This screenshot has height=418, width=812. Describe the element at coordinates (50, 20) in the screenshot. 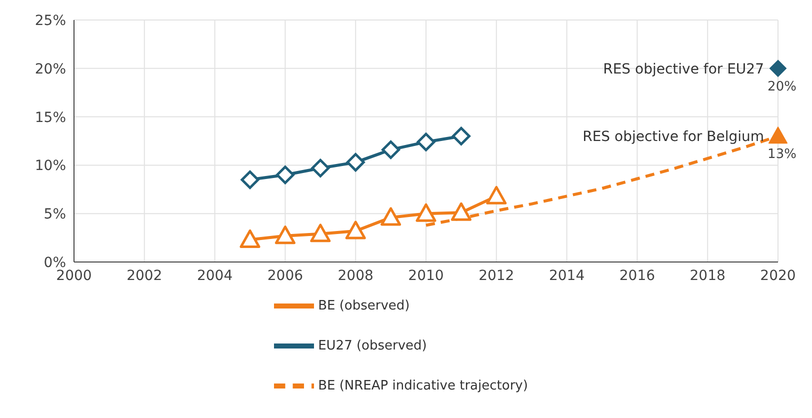

I see `y-tick-label: 25%` at that location.